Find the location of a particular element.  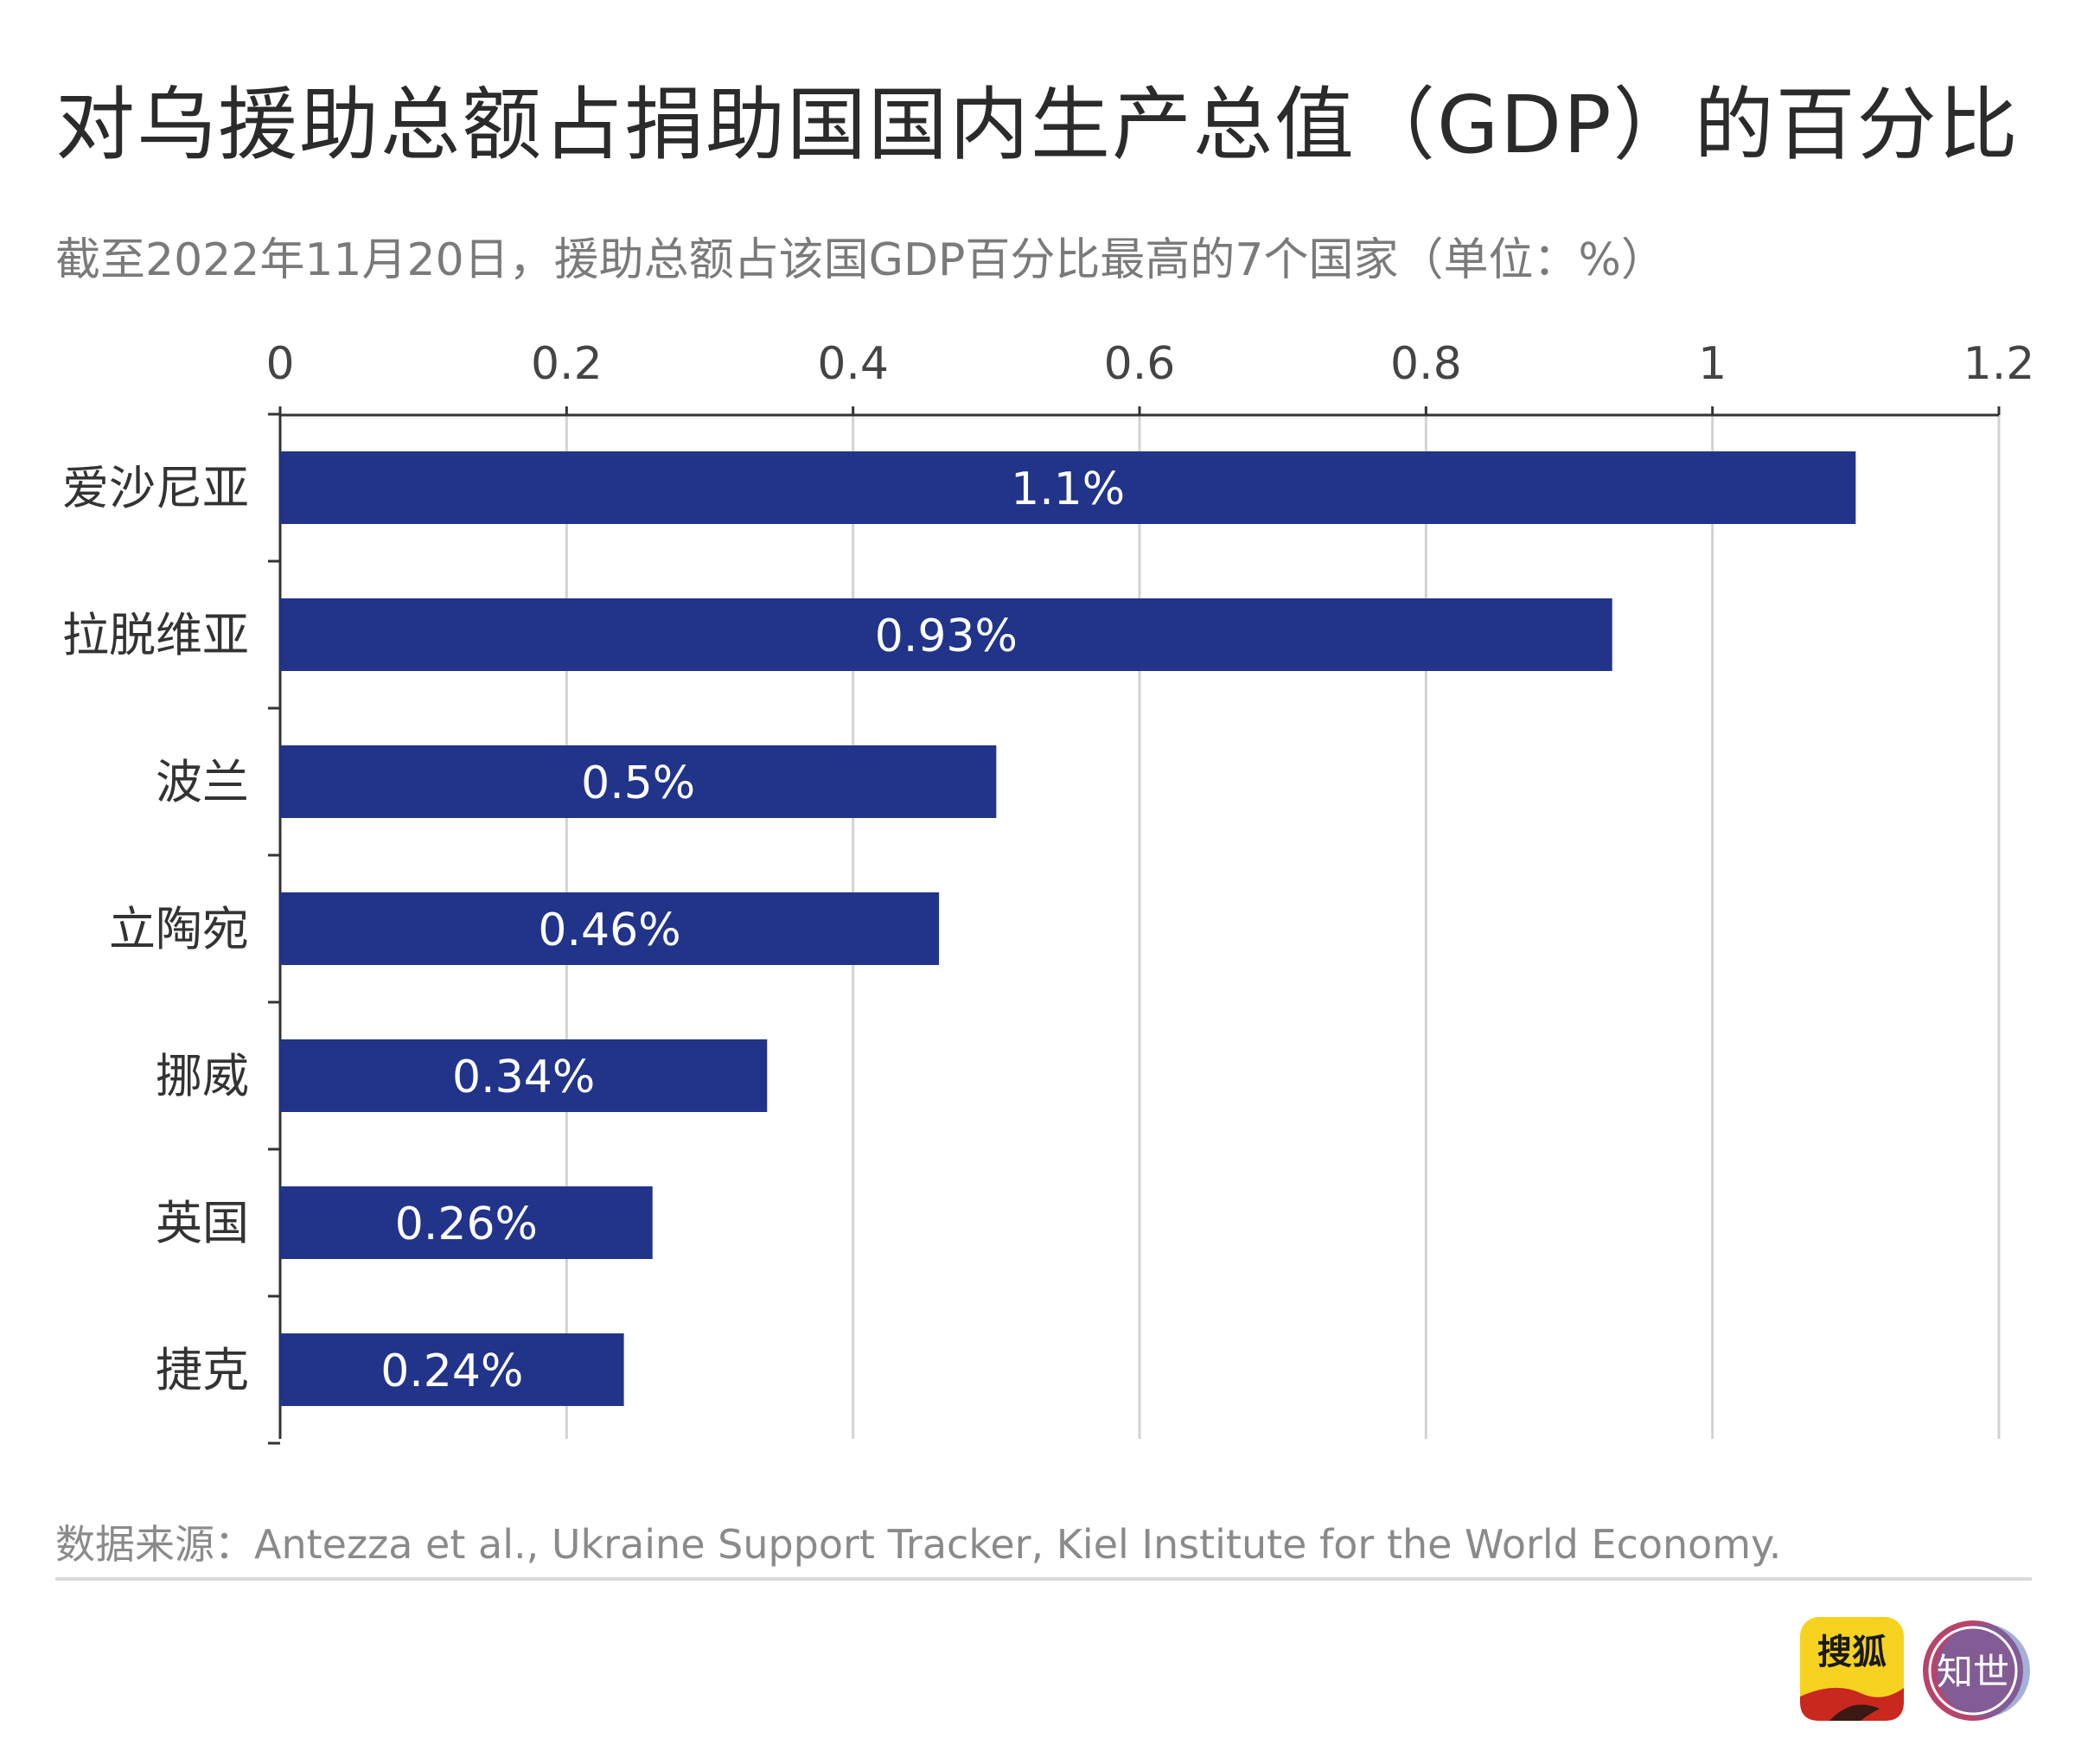

chart-subtitle: 截至2022年11月20日，援助总额占该国GDP百分比最高的7个国家（单位：%） is located at coordinates (860, 260).